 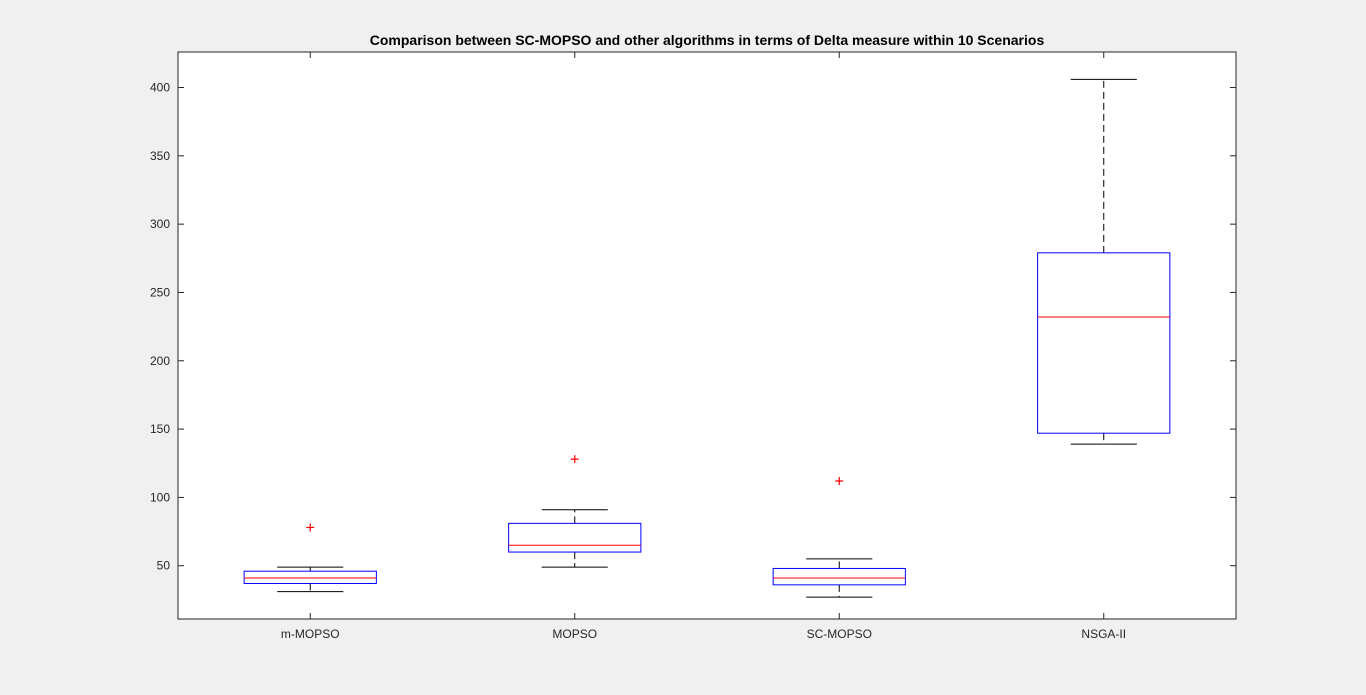 What do you see at coordinates (839, 634) in the screenshot?
I see `x-tick-label: SC-MOPSO` at bounding box center [839, 634].